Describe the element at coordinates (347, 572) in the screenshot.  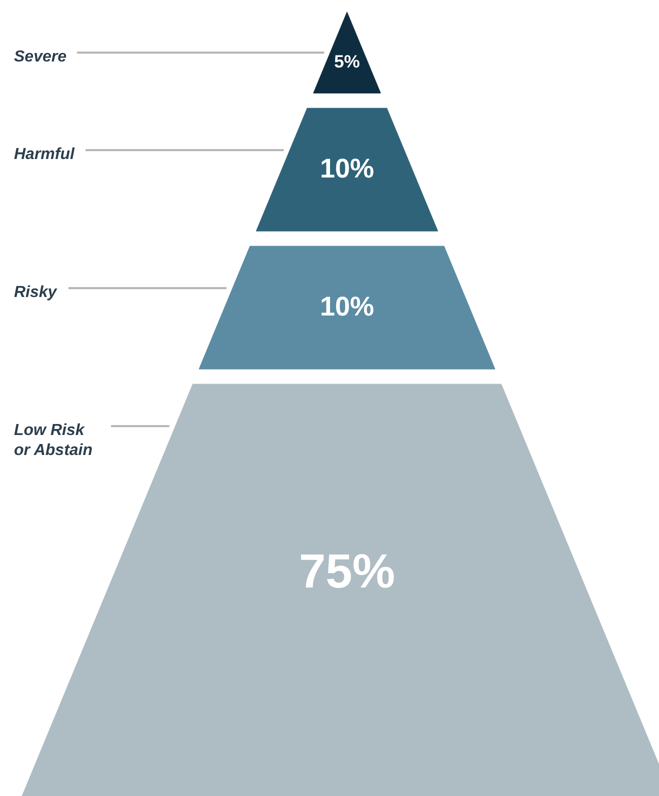
I see `data-label: 75%` at that location.